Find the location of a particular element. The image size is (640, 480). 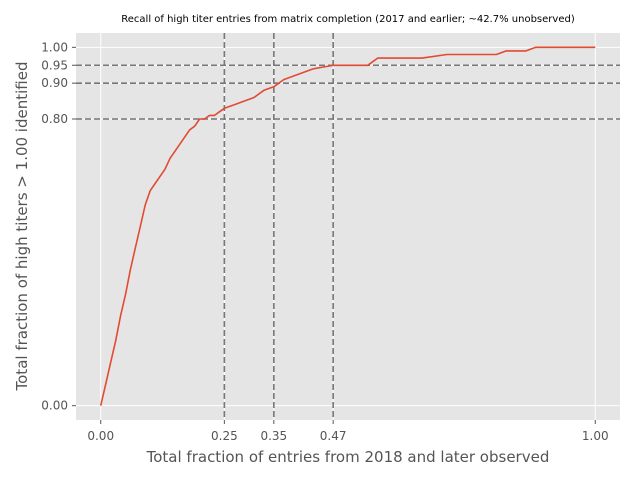

y-tick-label: 1.00 is located at coordinates (54, 47).